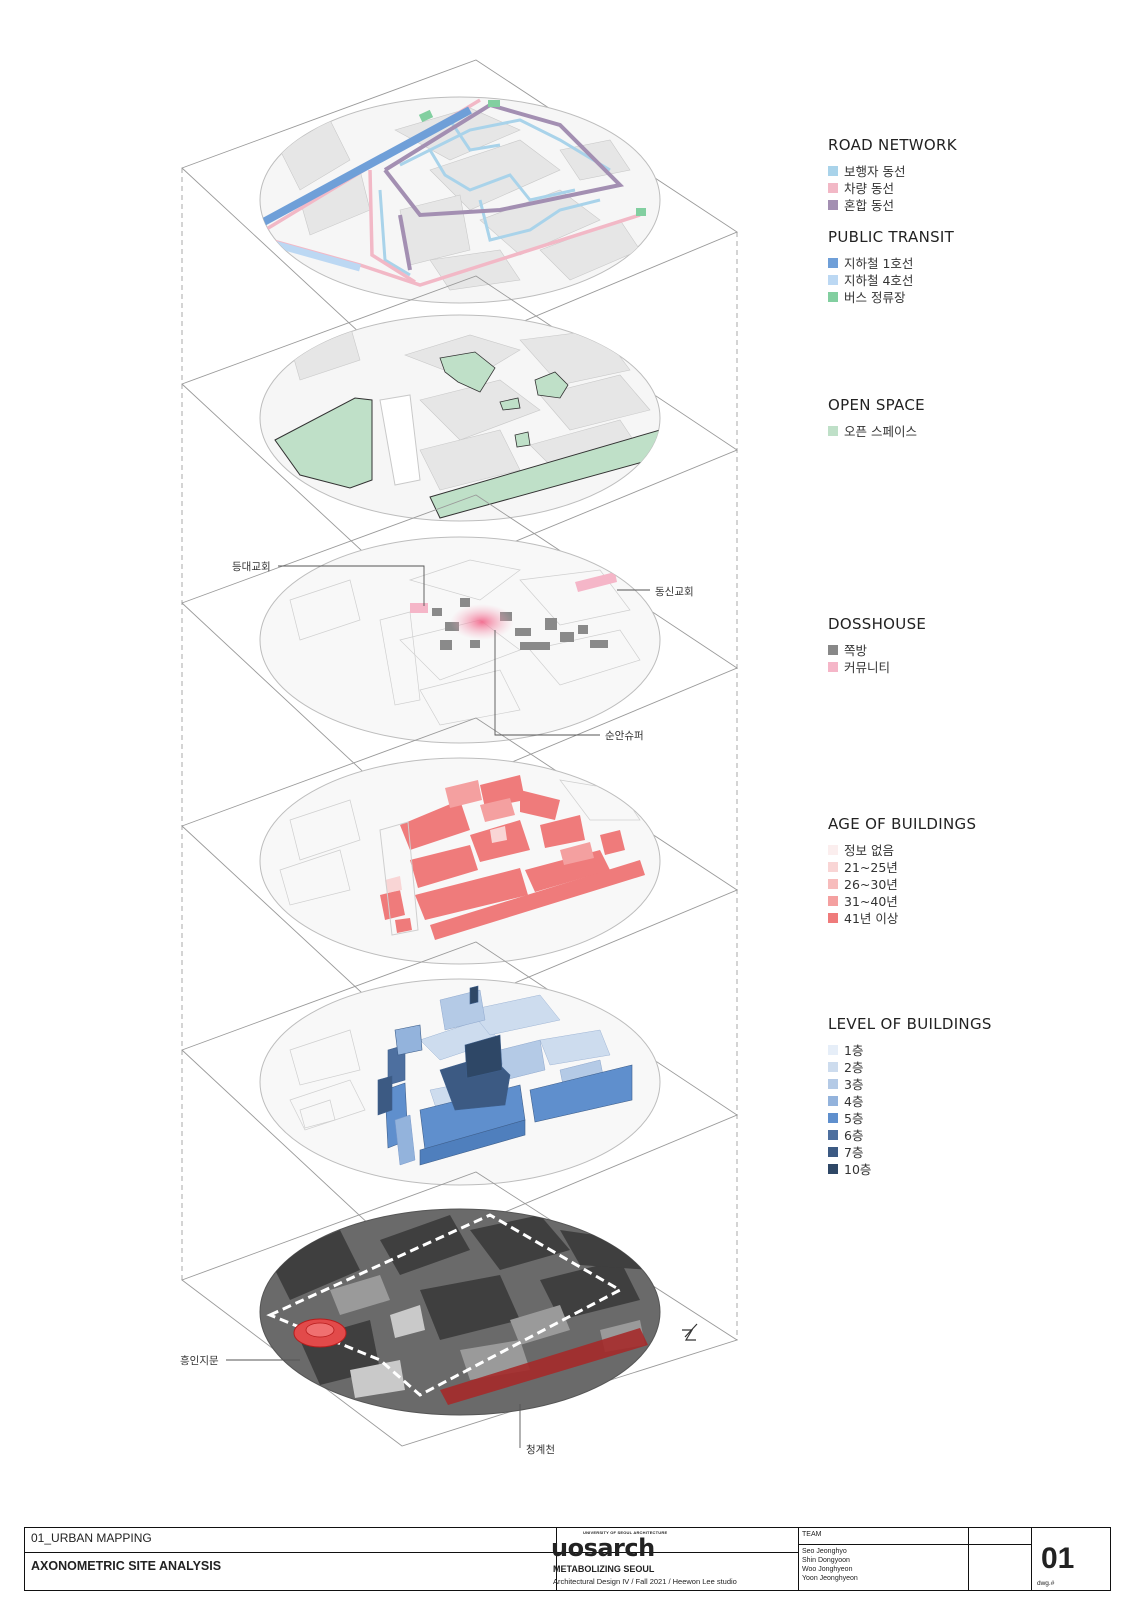 This screenshot has height=1600, width=1130. Describe the element at coordinates (690, 1332) in the screenshot. I see `north-arrow-icon` at that location.